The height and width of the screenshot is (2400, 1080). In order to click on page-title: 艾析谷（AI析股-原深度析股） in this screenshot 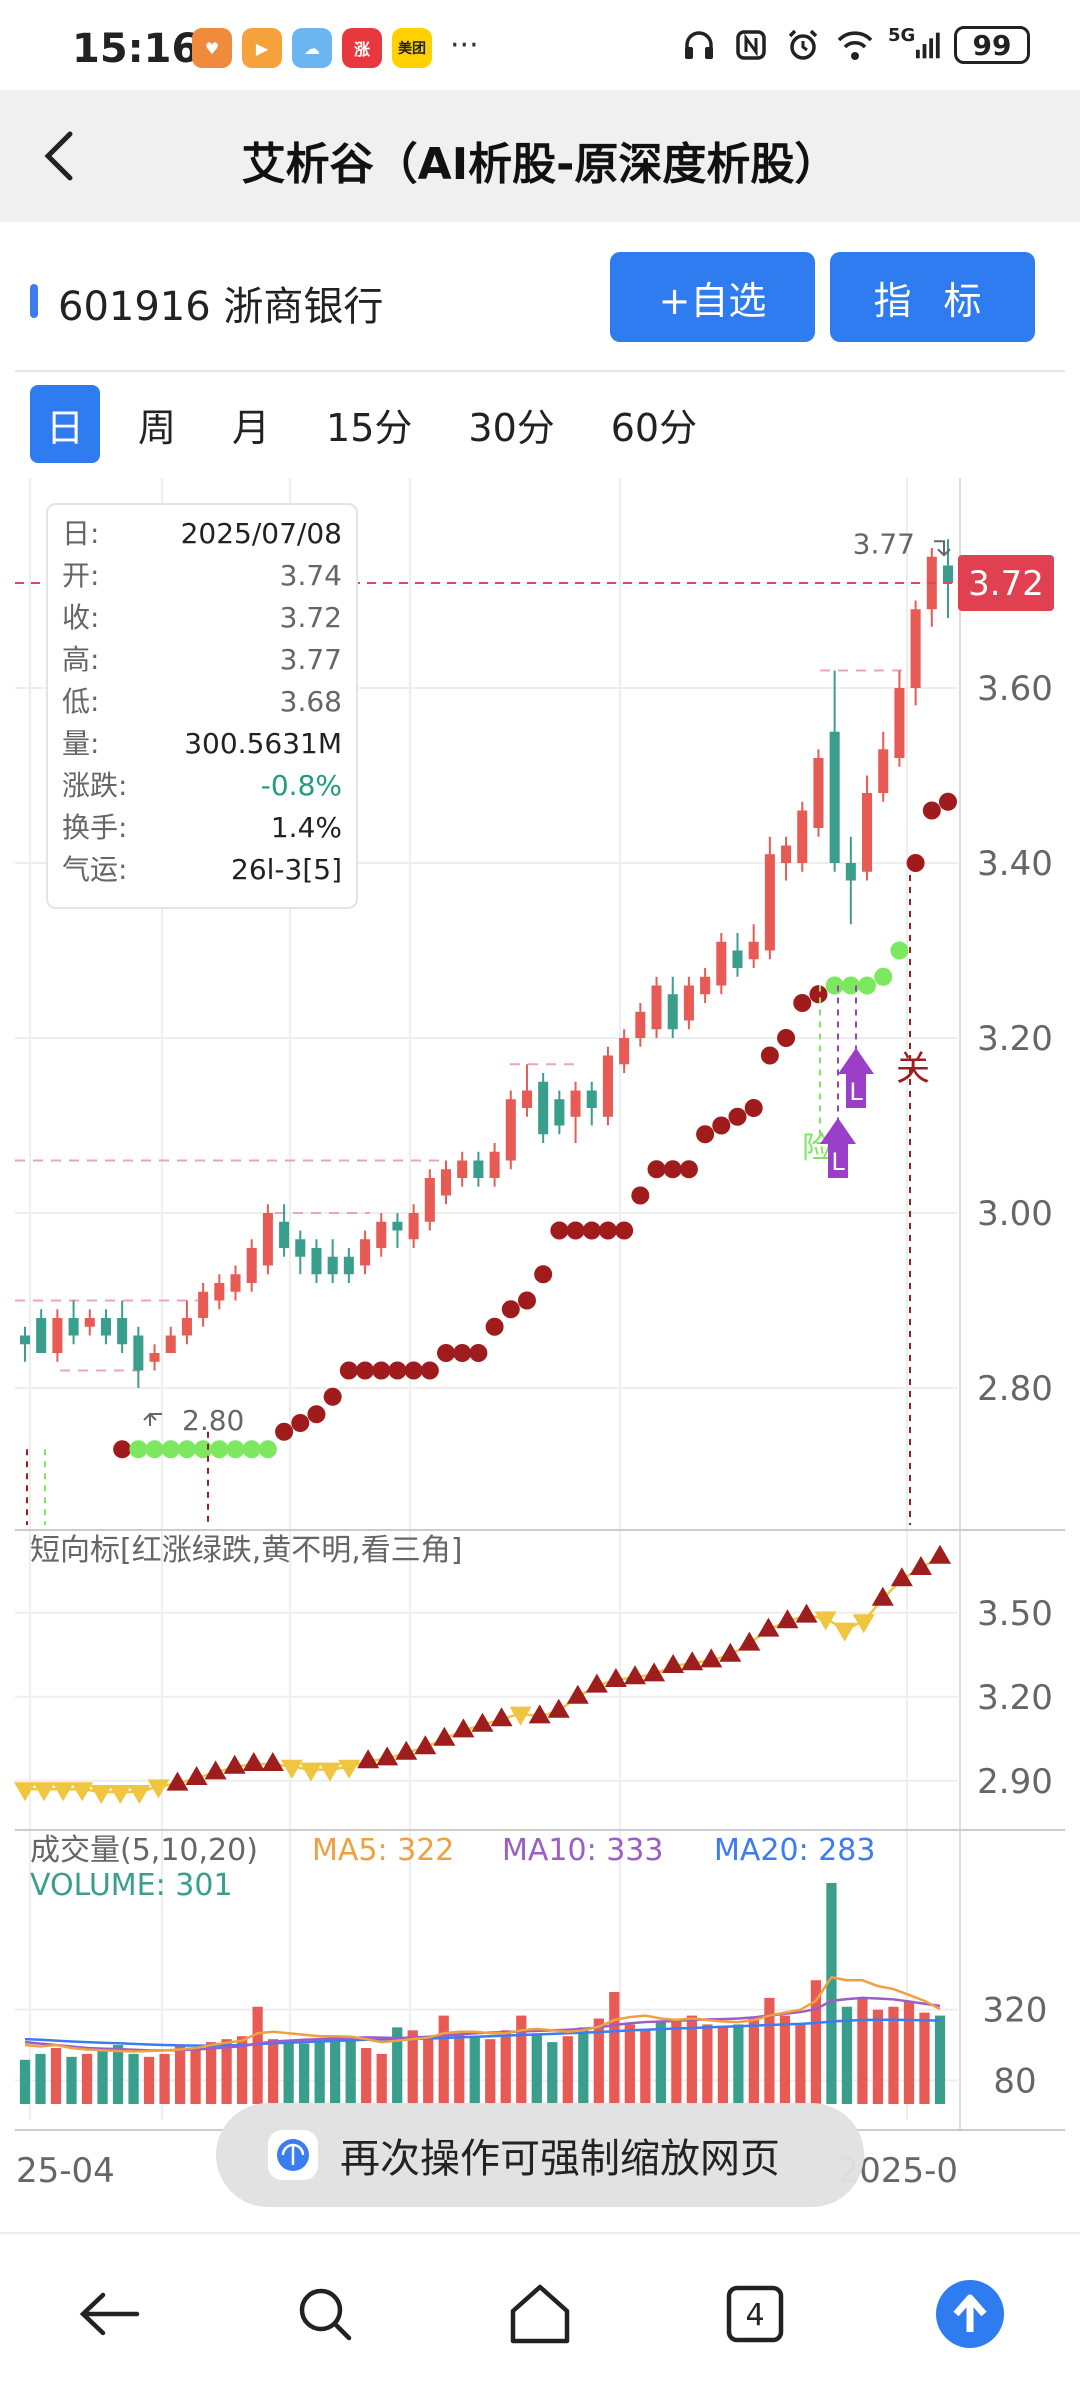, I will do `click(540, 164)`.